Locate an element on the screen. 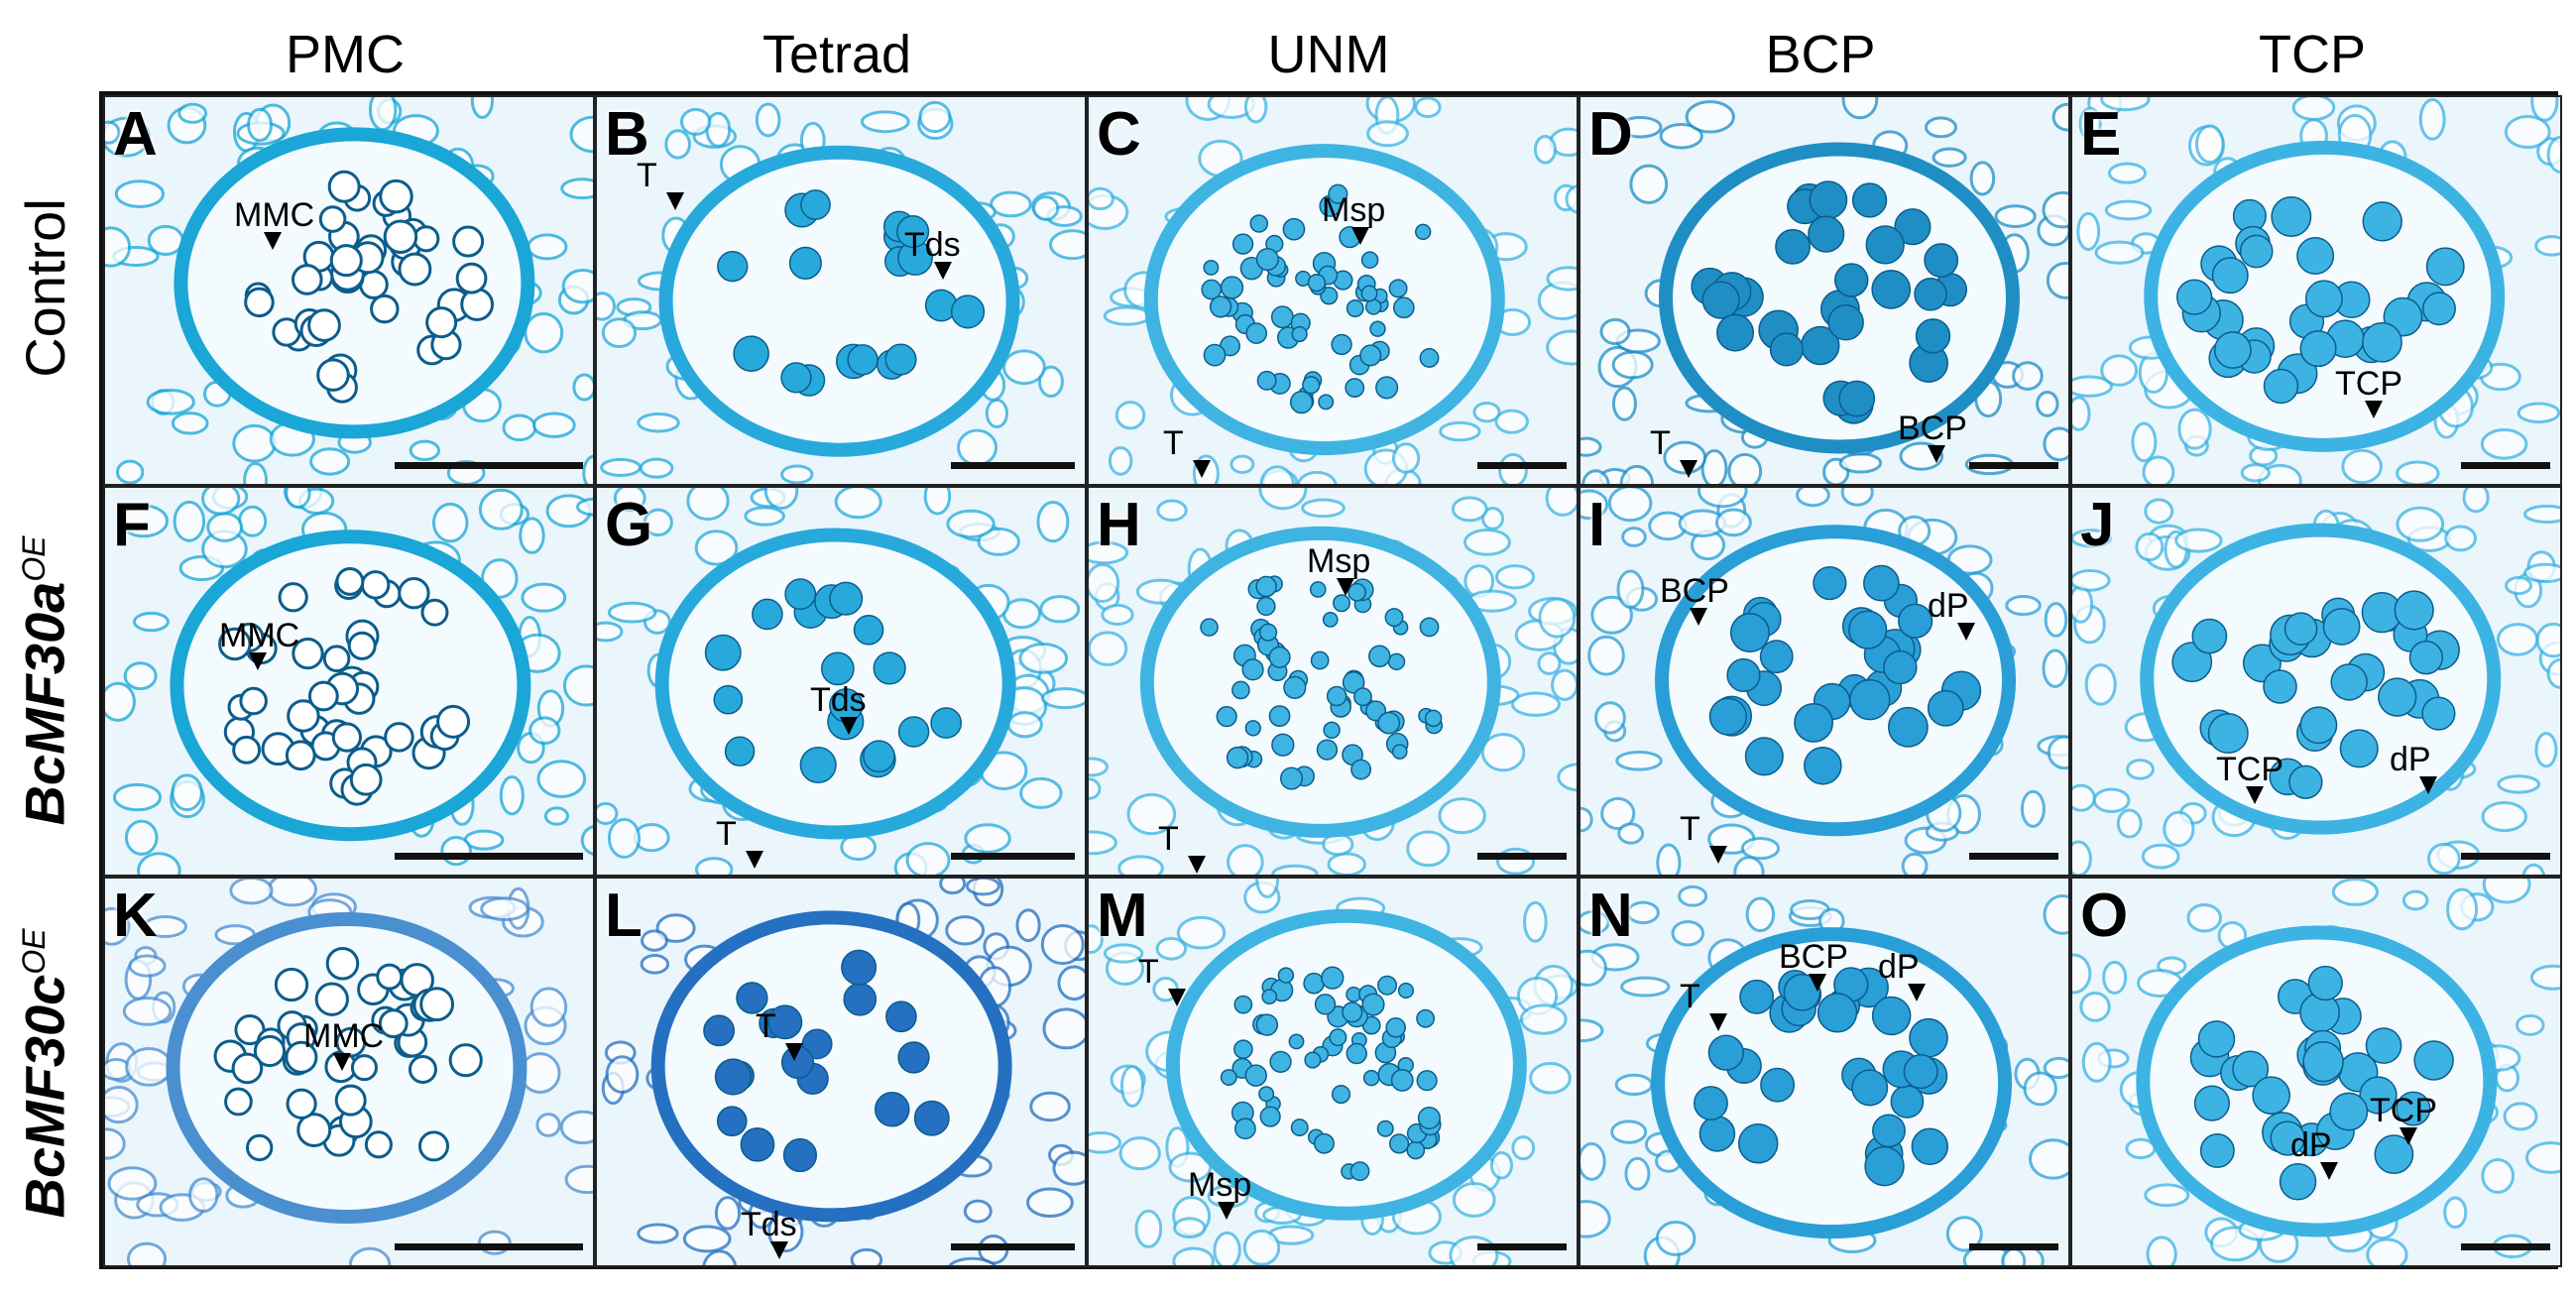  panel-j: J TCP dP is located at coordinates (2316, 681).